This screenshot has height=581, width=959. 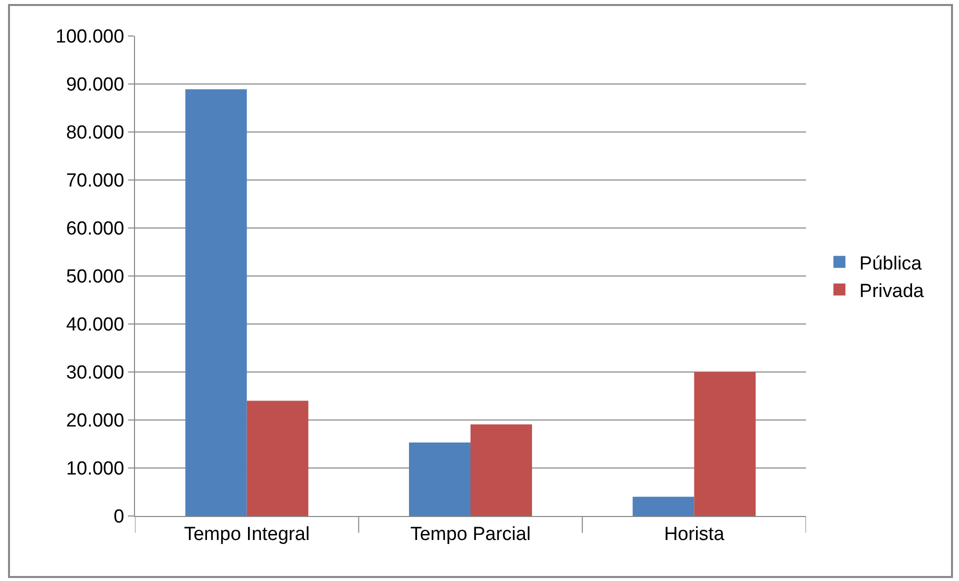 What do you see at coordinates (470, 534) in the screenshot?
I see `x-tick-label: Tempo Parcial` at bounding box center [470, 534].